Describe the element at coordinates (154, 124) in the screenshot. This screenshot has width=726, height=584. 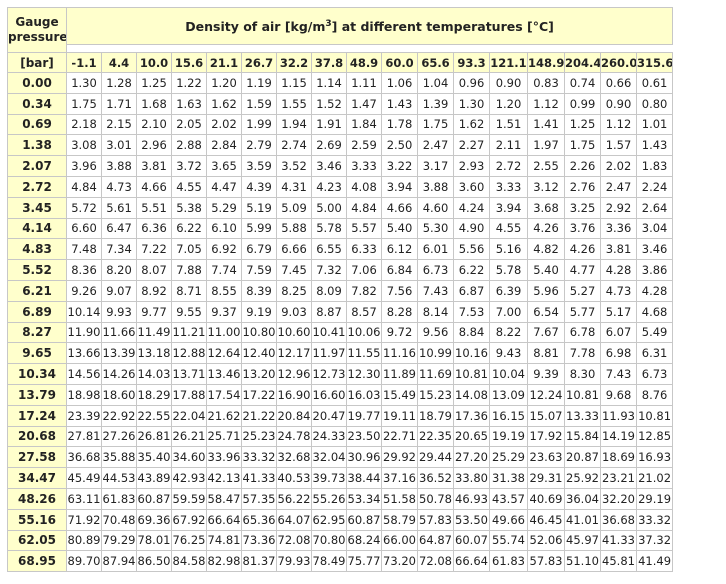
I see `density-cell: 2.10` at that location.